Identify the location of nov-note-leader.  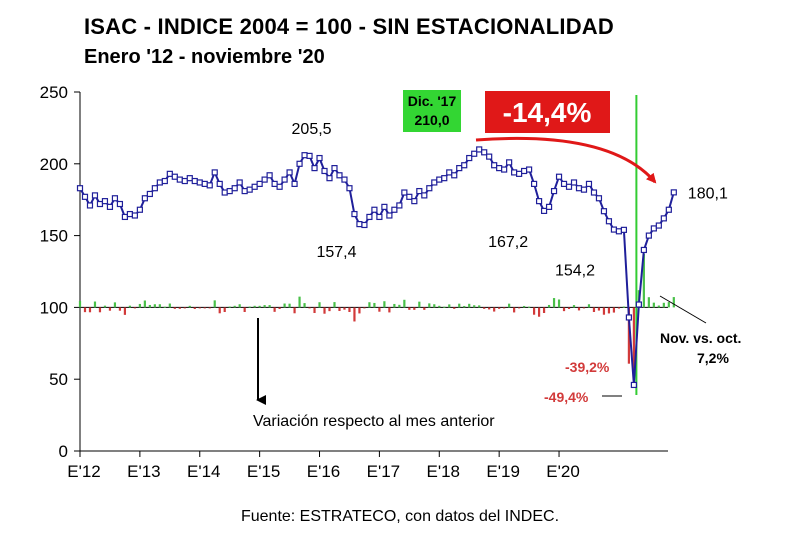
(683, 309).